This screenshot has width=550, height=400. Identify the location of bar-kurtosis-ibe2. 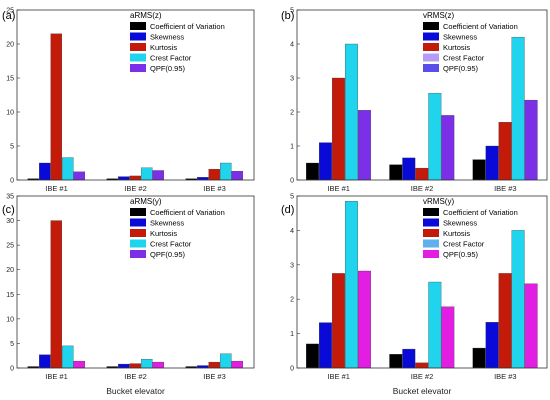
(135, 178).